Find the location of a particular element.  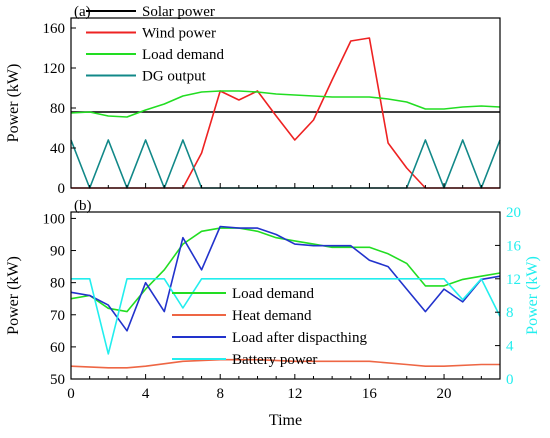

legend-label: Wind power is located at coordinates (179, 34).